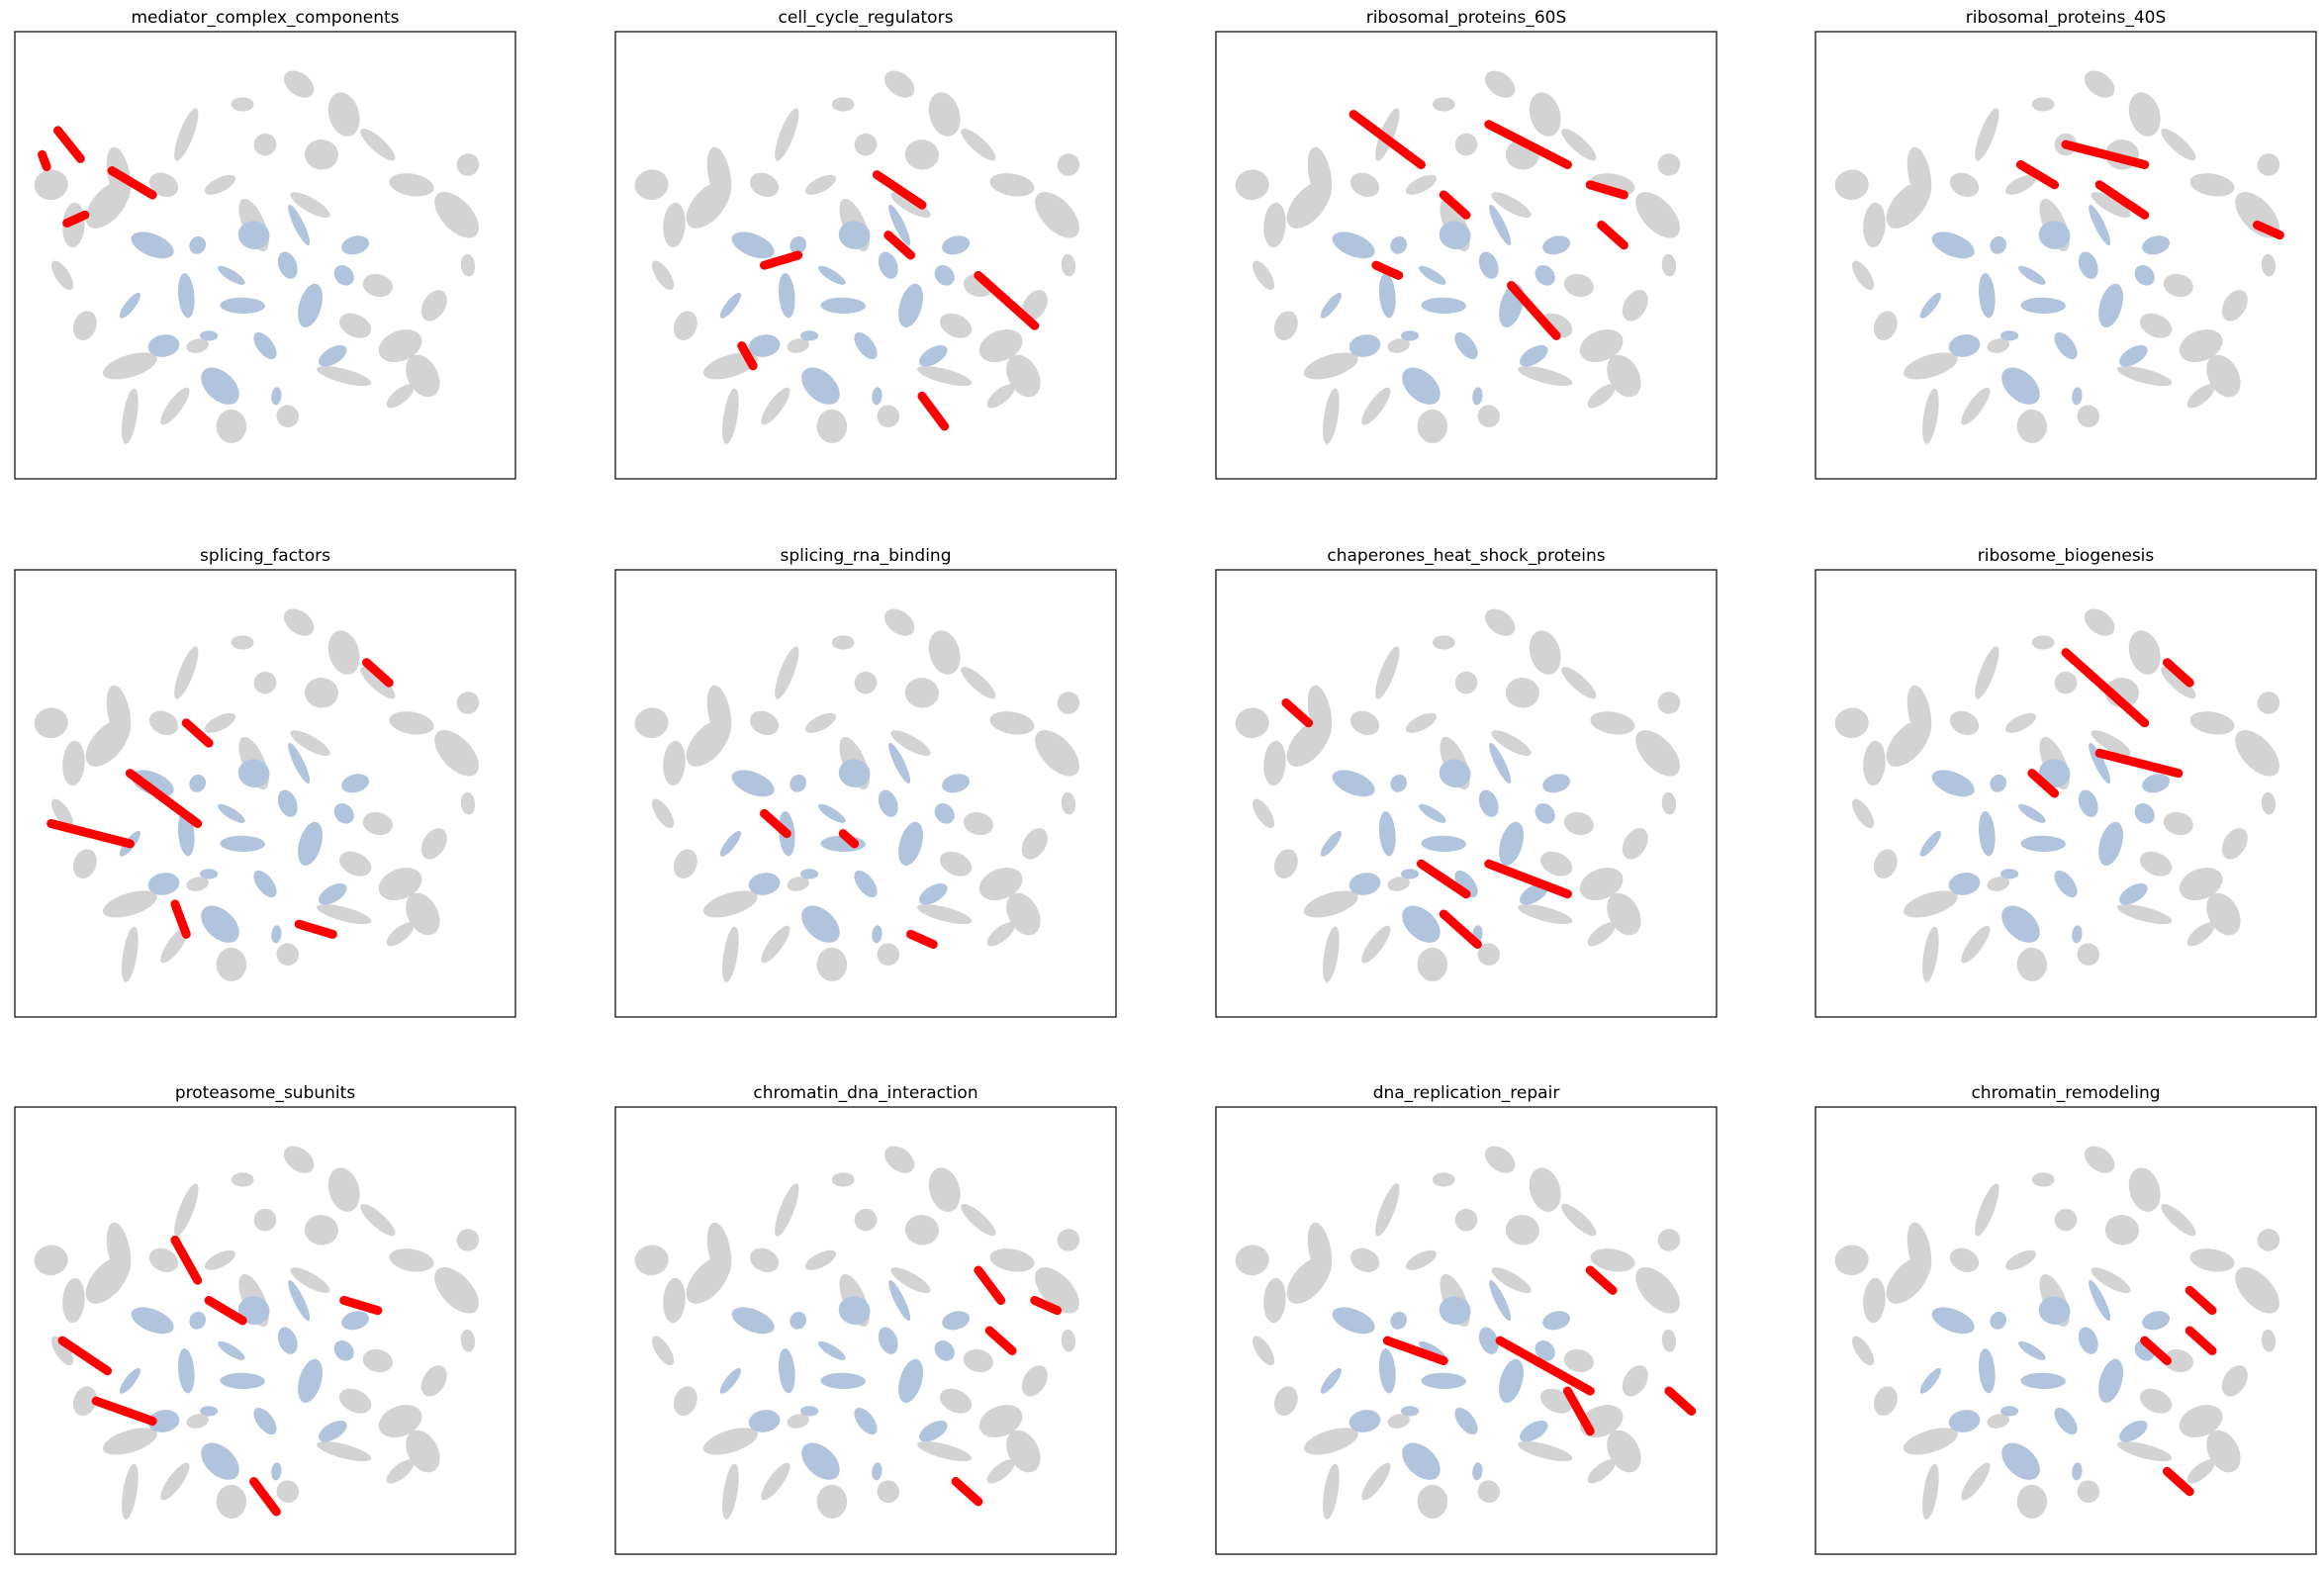 Image resolution: width=2324 pixels, height=1570 pixels. I want to click on panel-title: ribosomal_proteins_40S, so click(2066, 18).